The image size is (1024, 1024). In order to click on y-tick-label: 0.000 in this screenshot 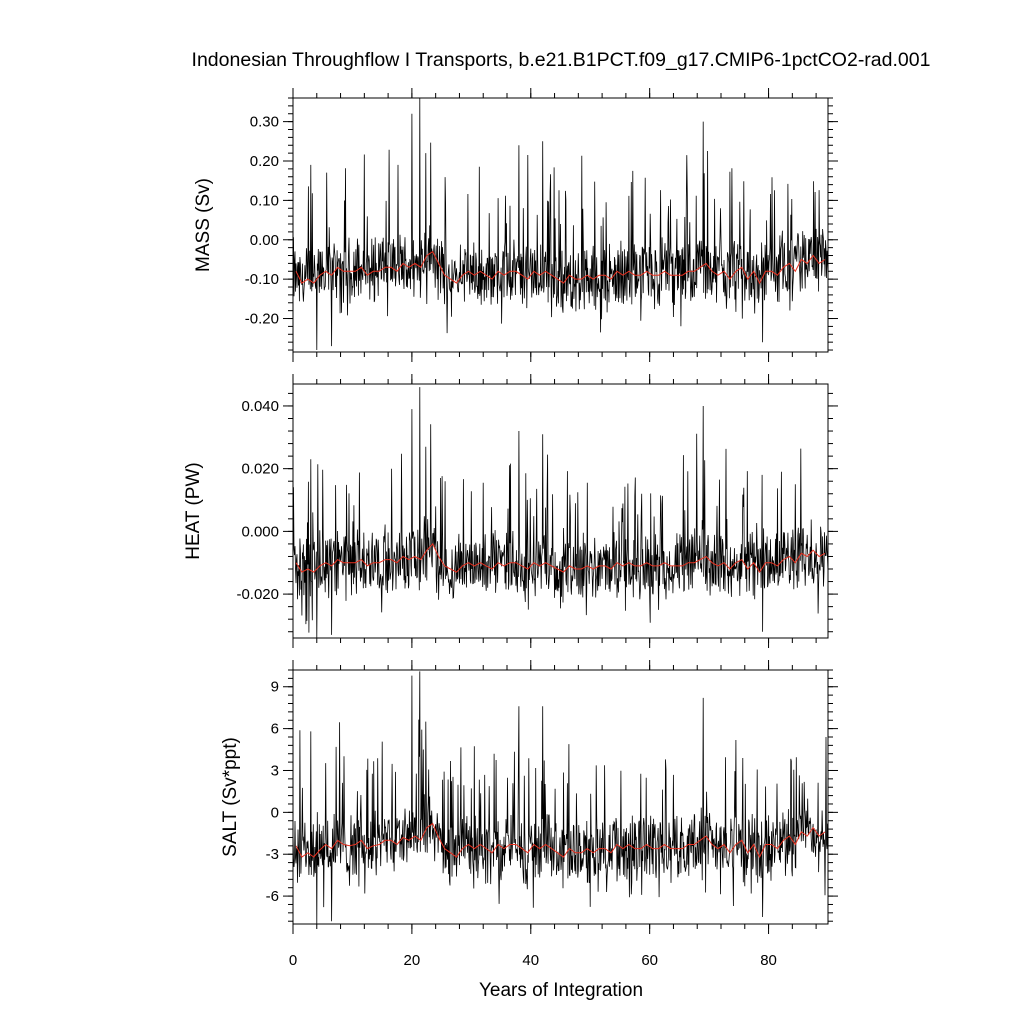, I will do `click(260, 531)`.